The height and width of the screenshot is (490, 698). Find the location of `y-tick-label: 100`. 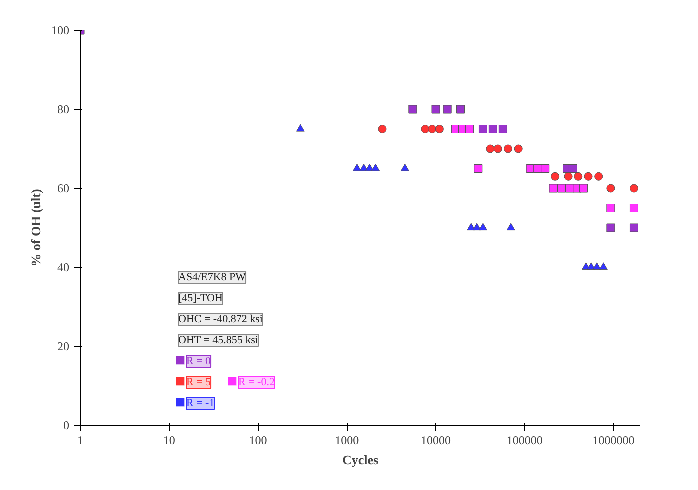

y-tick-label: 100 is located at coordinates (61, 31).